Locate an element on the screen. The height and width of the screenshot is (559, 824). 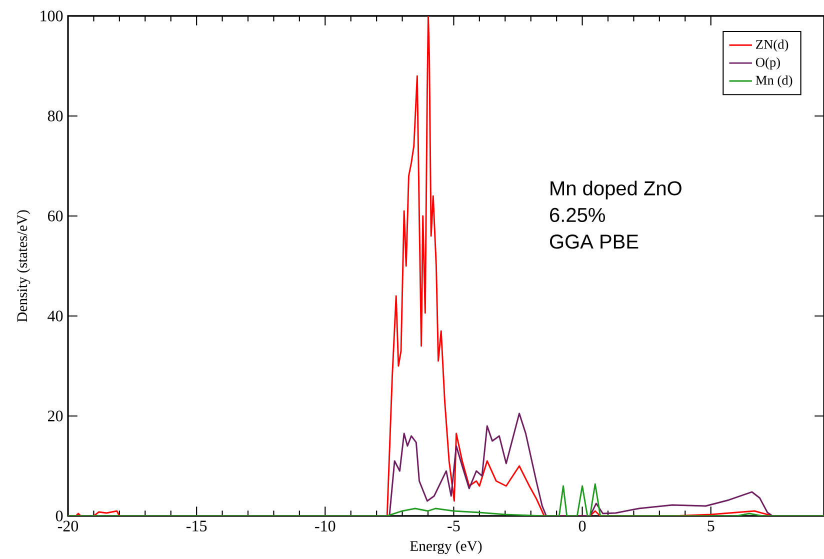
y-tick-label: 0 is located at coordinates (59, 516).